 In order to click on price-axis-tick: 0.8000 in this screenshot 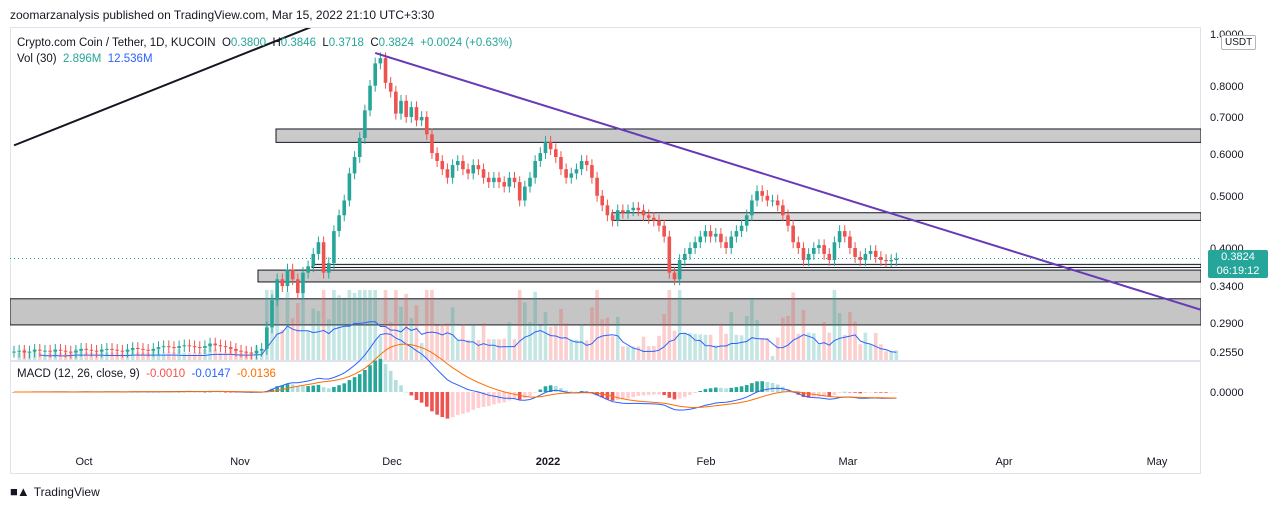, I will do `click(1227, 87)`.